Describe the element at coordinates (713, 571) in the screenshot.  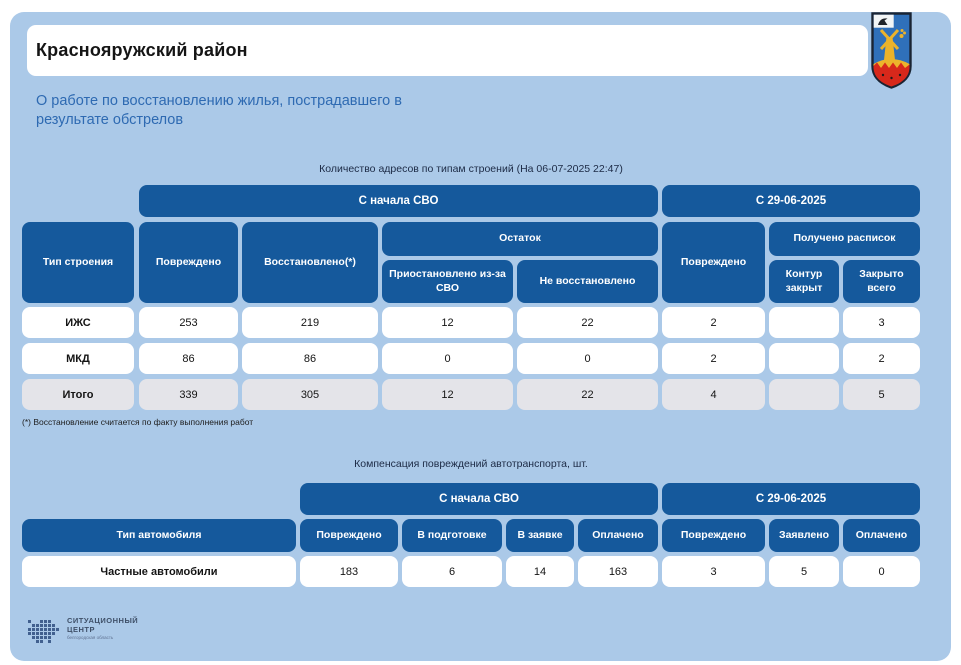
I see `cell-damaged-new: 3` at that location.